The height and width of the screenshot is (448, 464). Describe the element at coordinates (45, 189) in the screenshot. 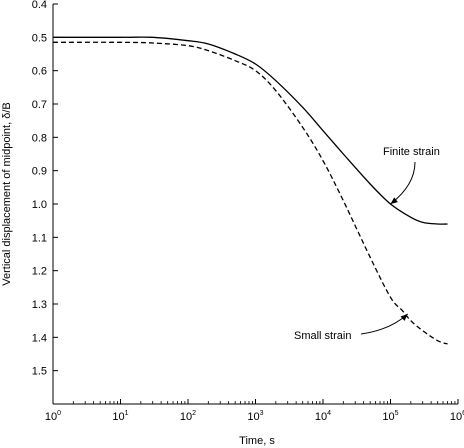

I see `y-axis-ticks: 0.4 0.5 0.6 0.7 0.8 0.9 1.0 1.1 1.2 1.3 1.4 1.5` at that location.